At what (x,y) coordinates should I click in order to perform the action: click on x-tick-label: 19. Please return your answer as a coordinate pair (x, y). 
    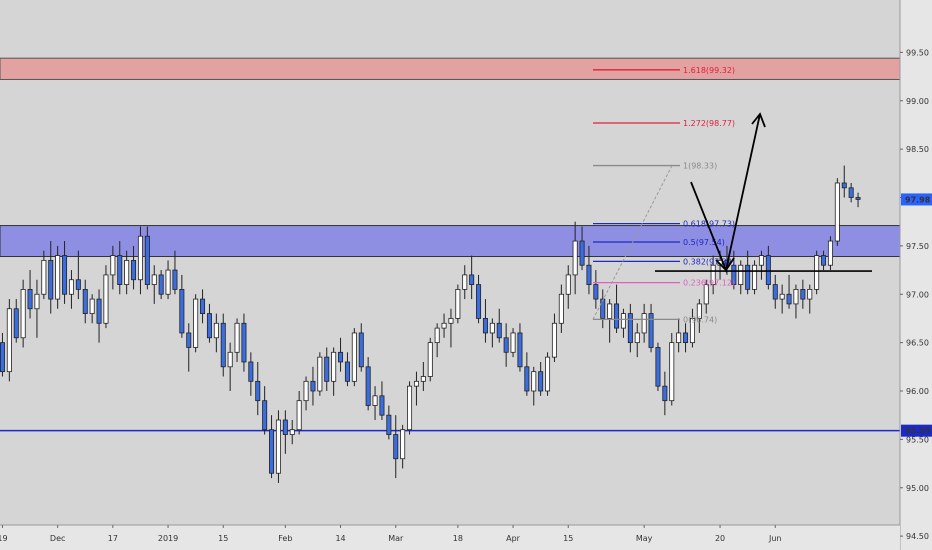
    Looking at the image, I should click on (4, 538).